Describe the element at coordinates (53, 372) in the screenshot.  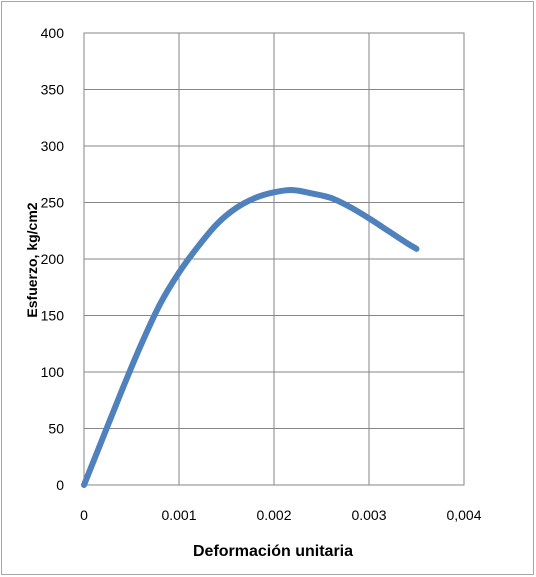
I see `y-tick-label: 100` at that location.